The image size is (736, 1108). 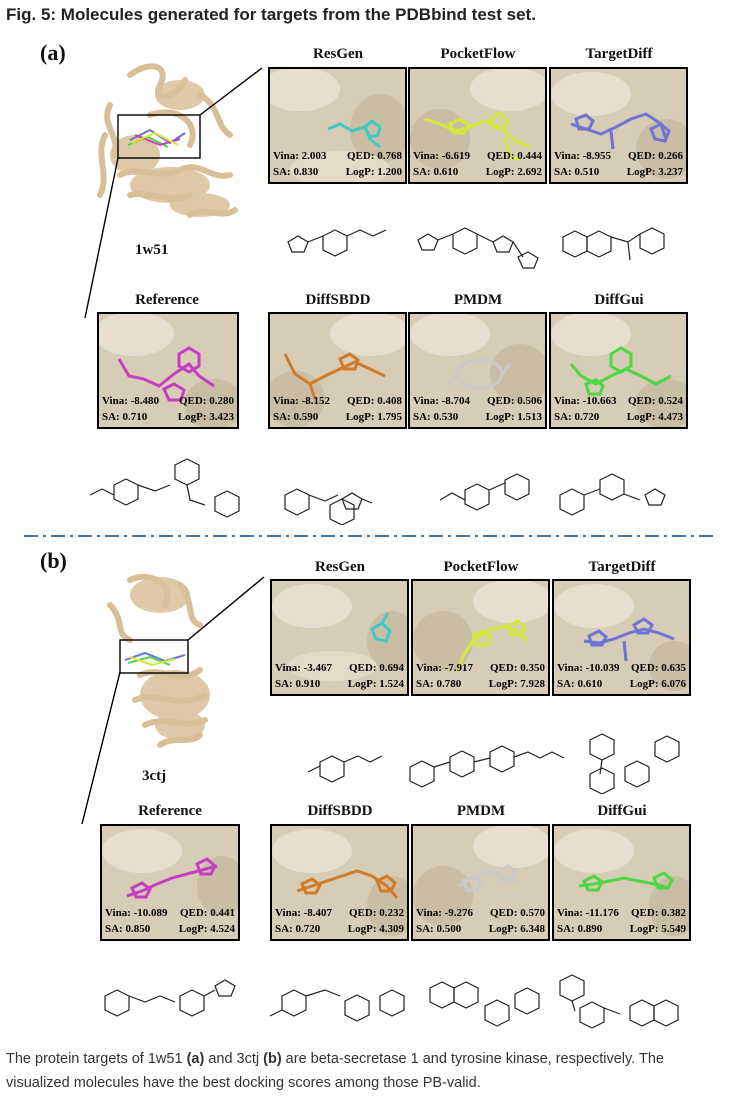 What do you see at coordinates (373, 417) in the screenshot?
I see `metric-logp: LogP: 1.795` at bounding box center [373, 417].